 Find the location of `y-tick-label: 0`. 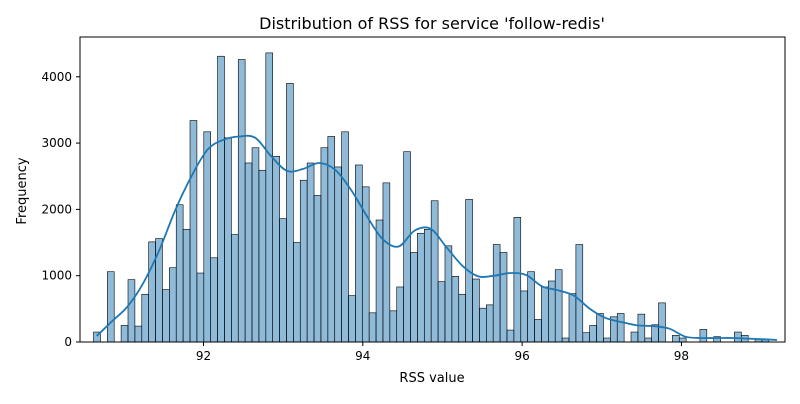

y-tick-label: 0 is located at coordinates (68, 342).